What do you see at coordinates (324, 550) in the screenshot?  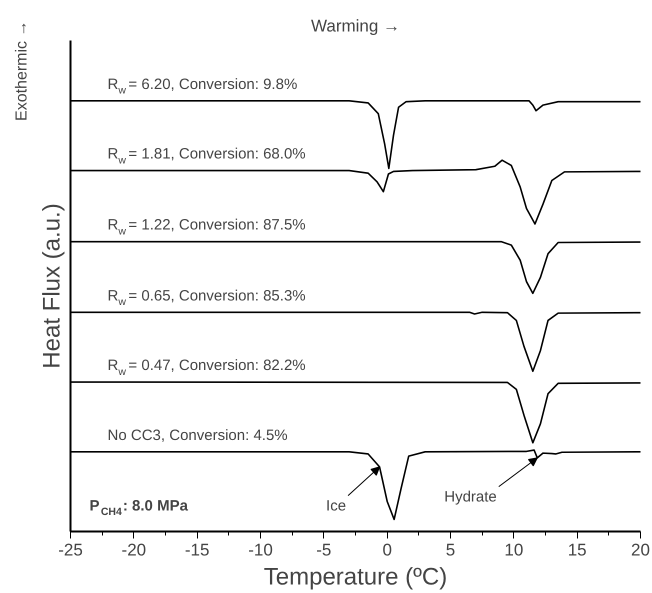 I see `x-tick-label: -5` at bounding box center [324, 550].